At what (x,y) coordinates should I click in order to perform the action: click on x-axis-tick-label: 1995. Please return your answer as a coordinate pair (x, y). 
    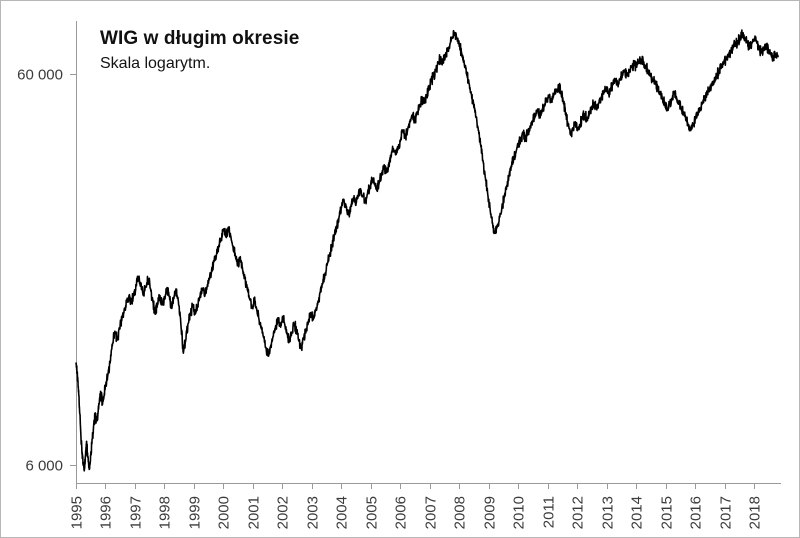
    Looking at the image, I should click on (77, 512).